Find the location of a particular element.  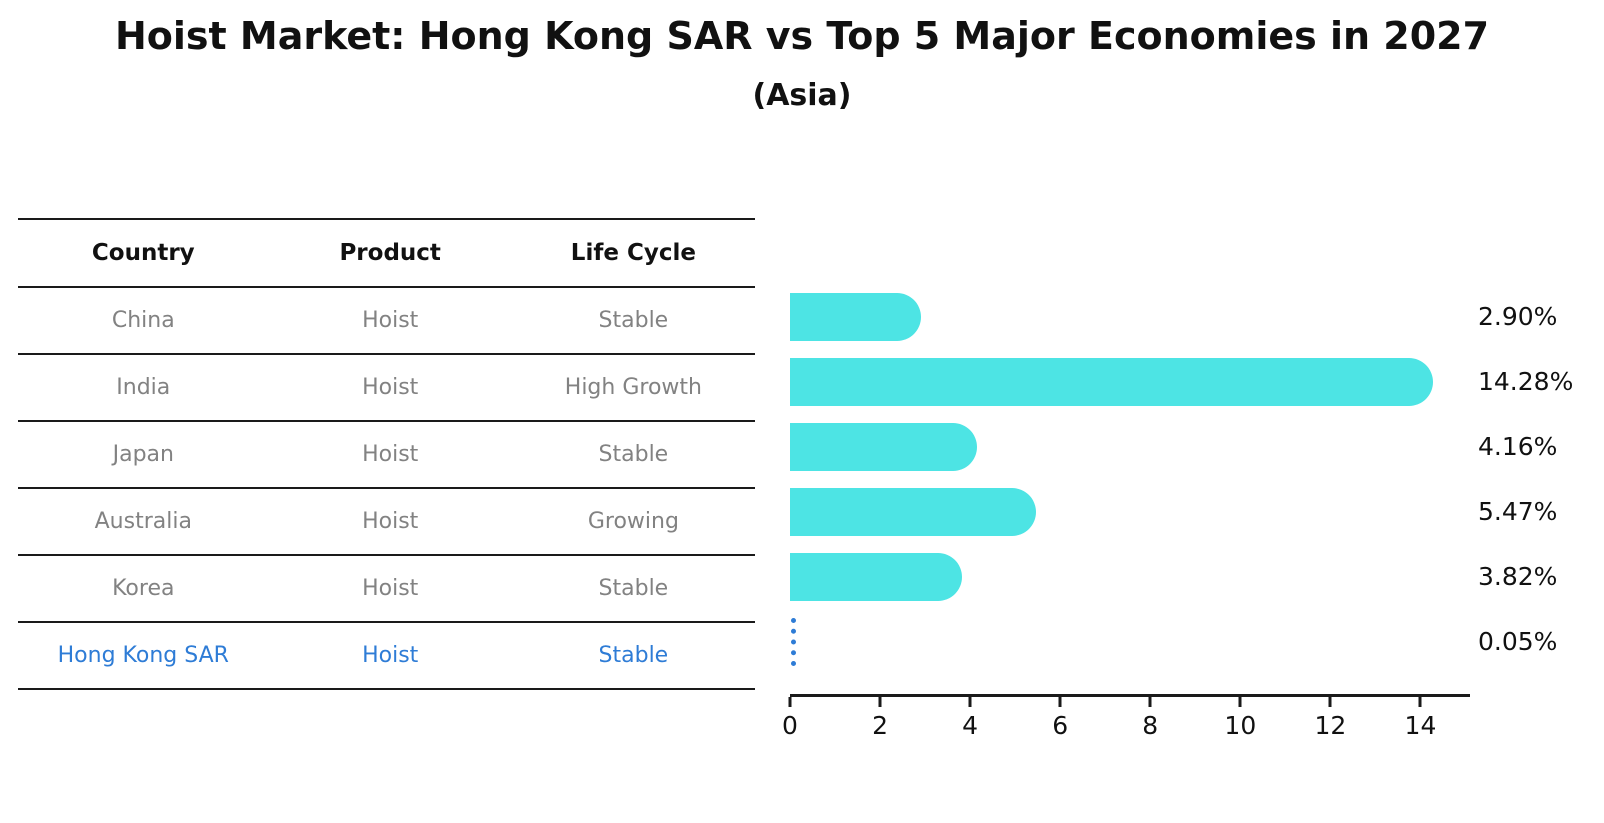

bar-australia is located at coordinates (913, 511).